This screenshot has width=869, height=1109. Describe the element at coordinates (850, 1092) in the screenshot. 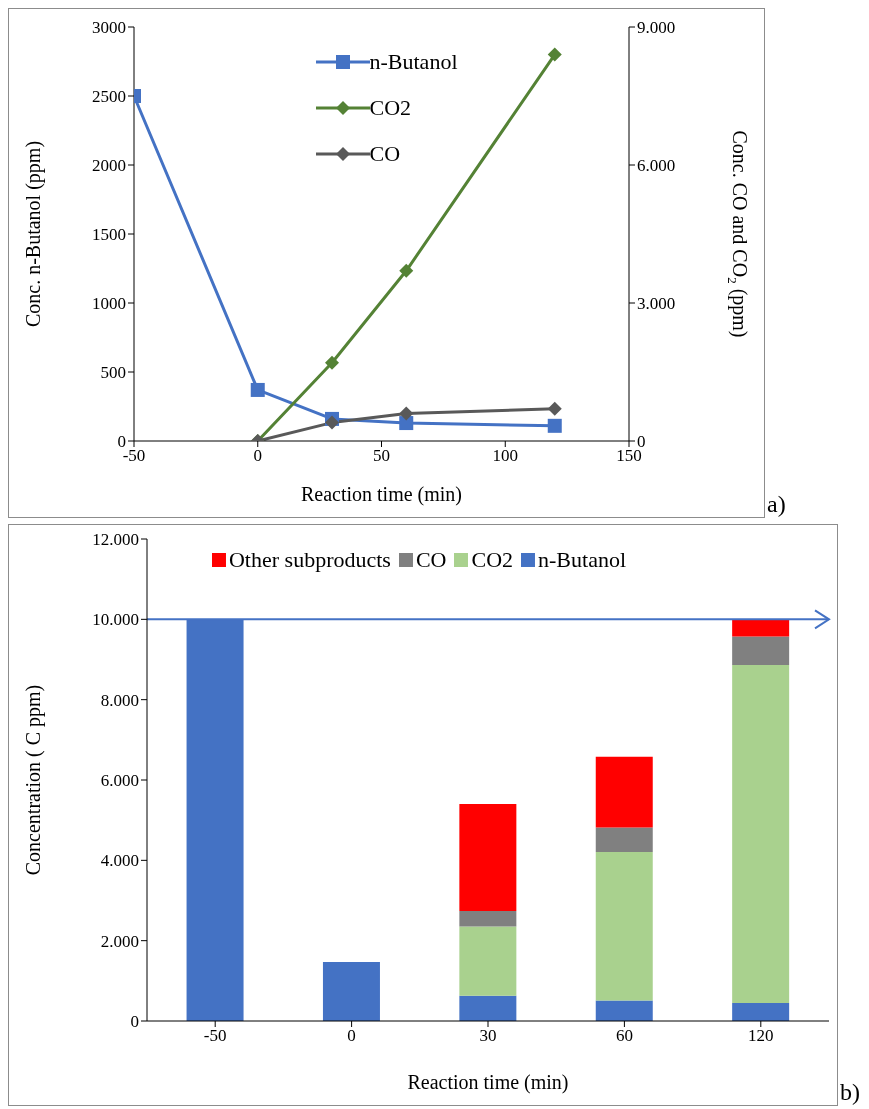

I see `text: b)` at that location.